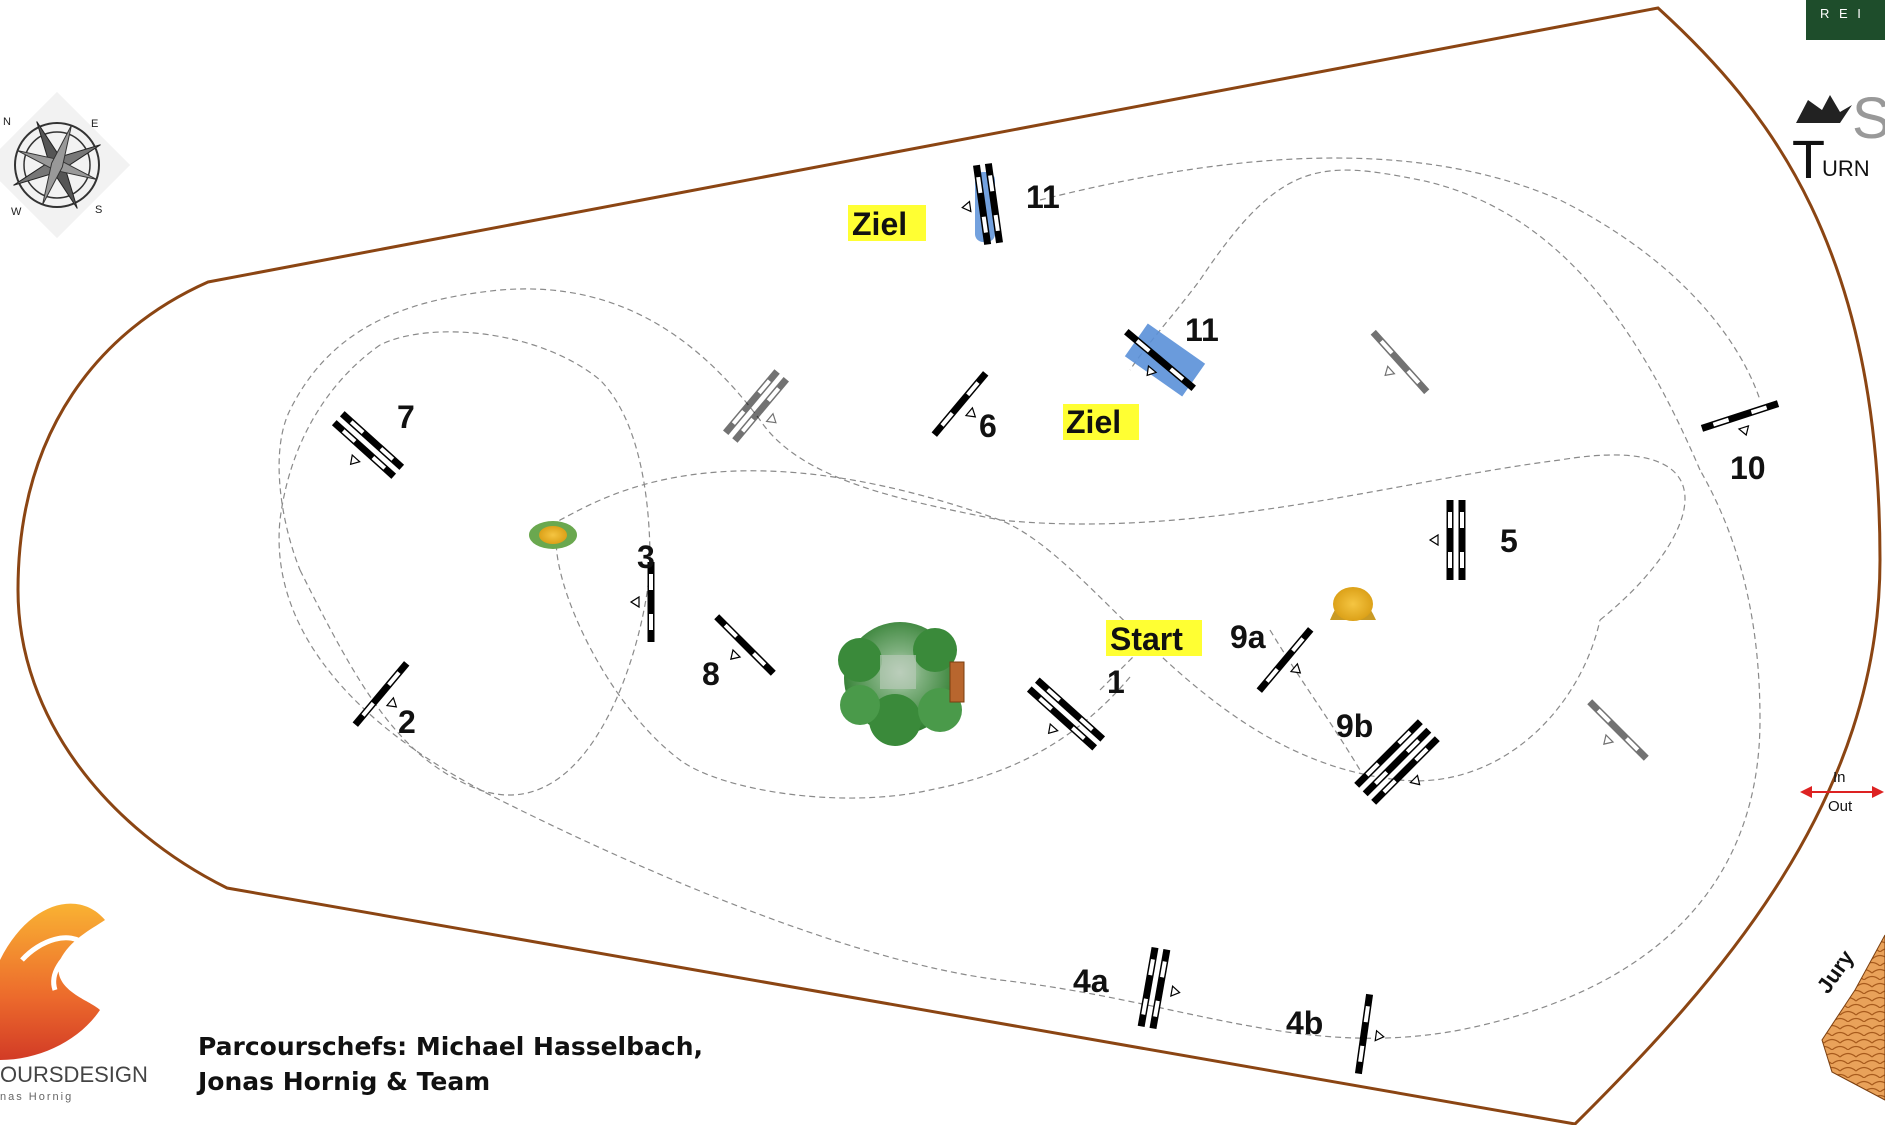 Image resolution: width=1885 pixels, height=1125 pixels. What do you see at coordinates (1868, 118) in the screenshot?
I see `turnier-s: S` at bounding box center [1868, 118].